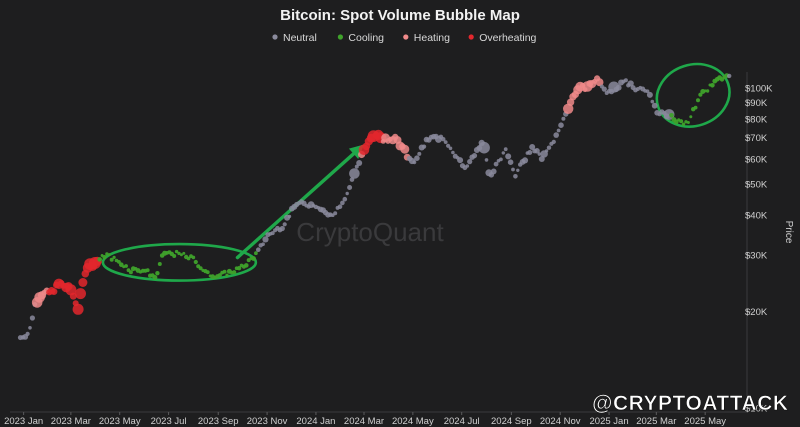 Image resolution: width=800 pixels, height=427 pixels. What do you see at coordinates (218, 421) in the screenshot?
I see `x-tick-label: 2023 Sep` at bounding box center [218, 421].